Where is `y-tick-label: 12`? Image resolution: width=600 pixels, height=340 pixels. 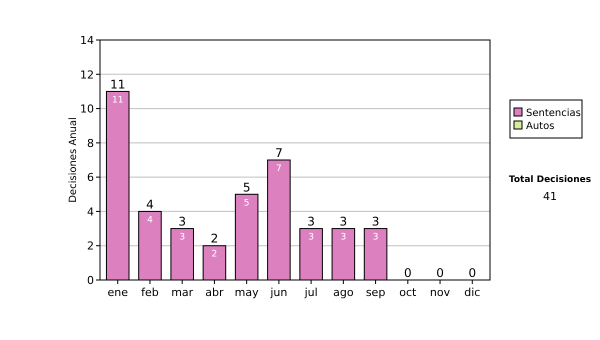
y-tick-label: 12 is located at coordinates (87, 75).